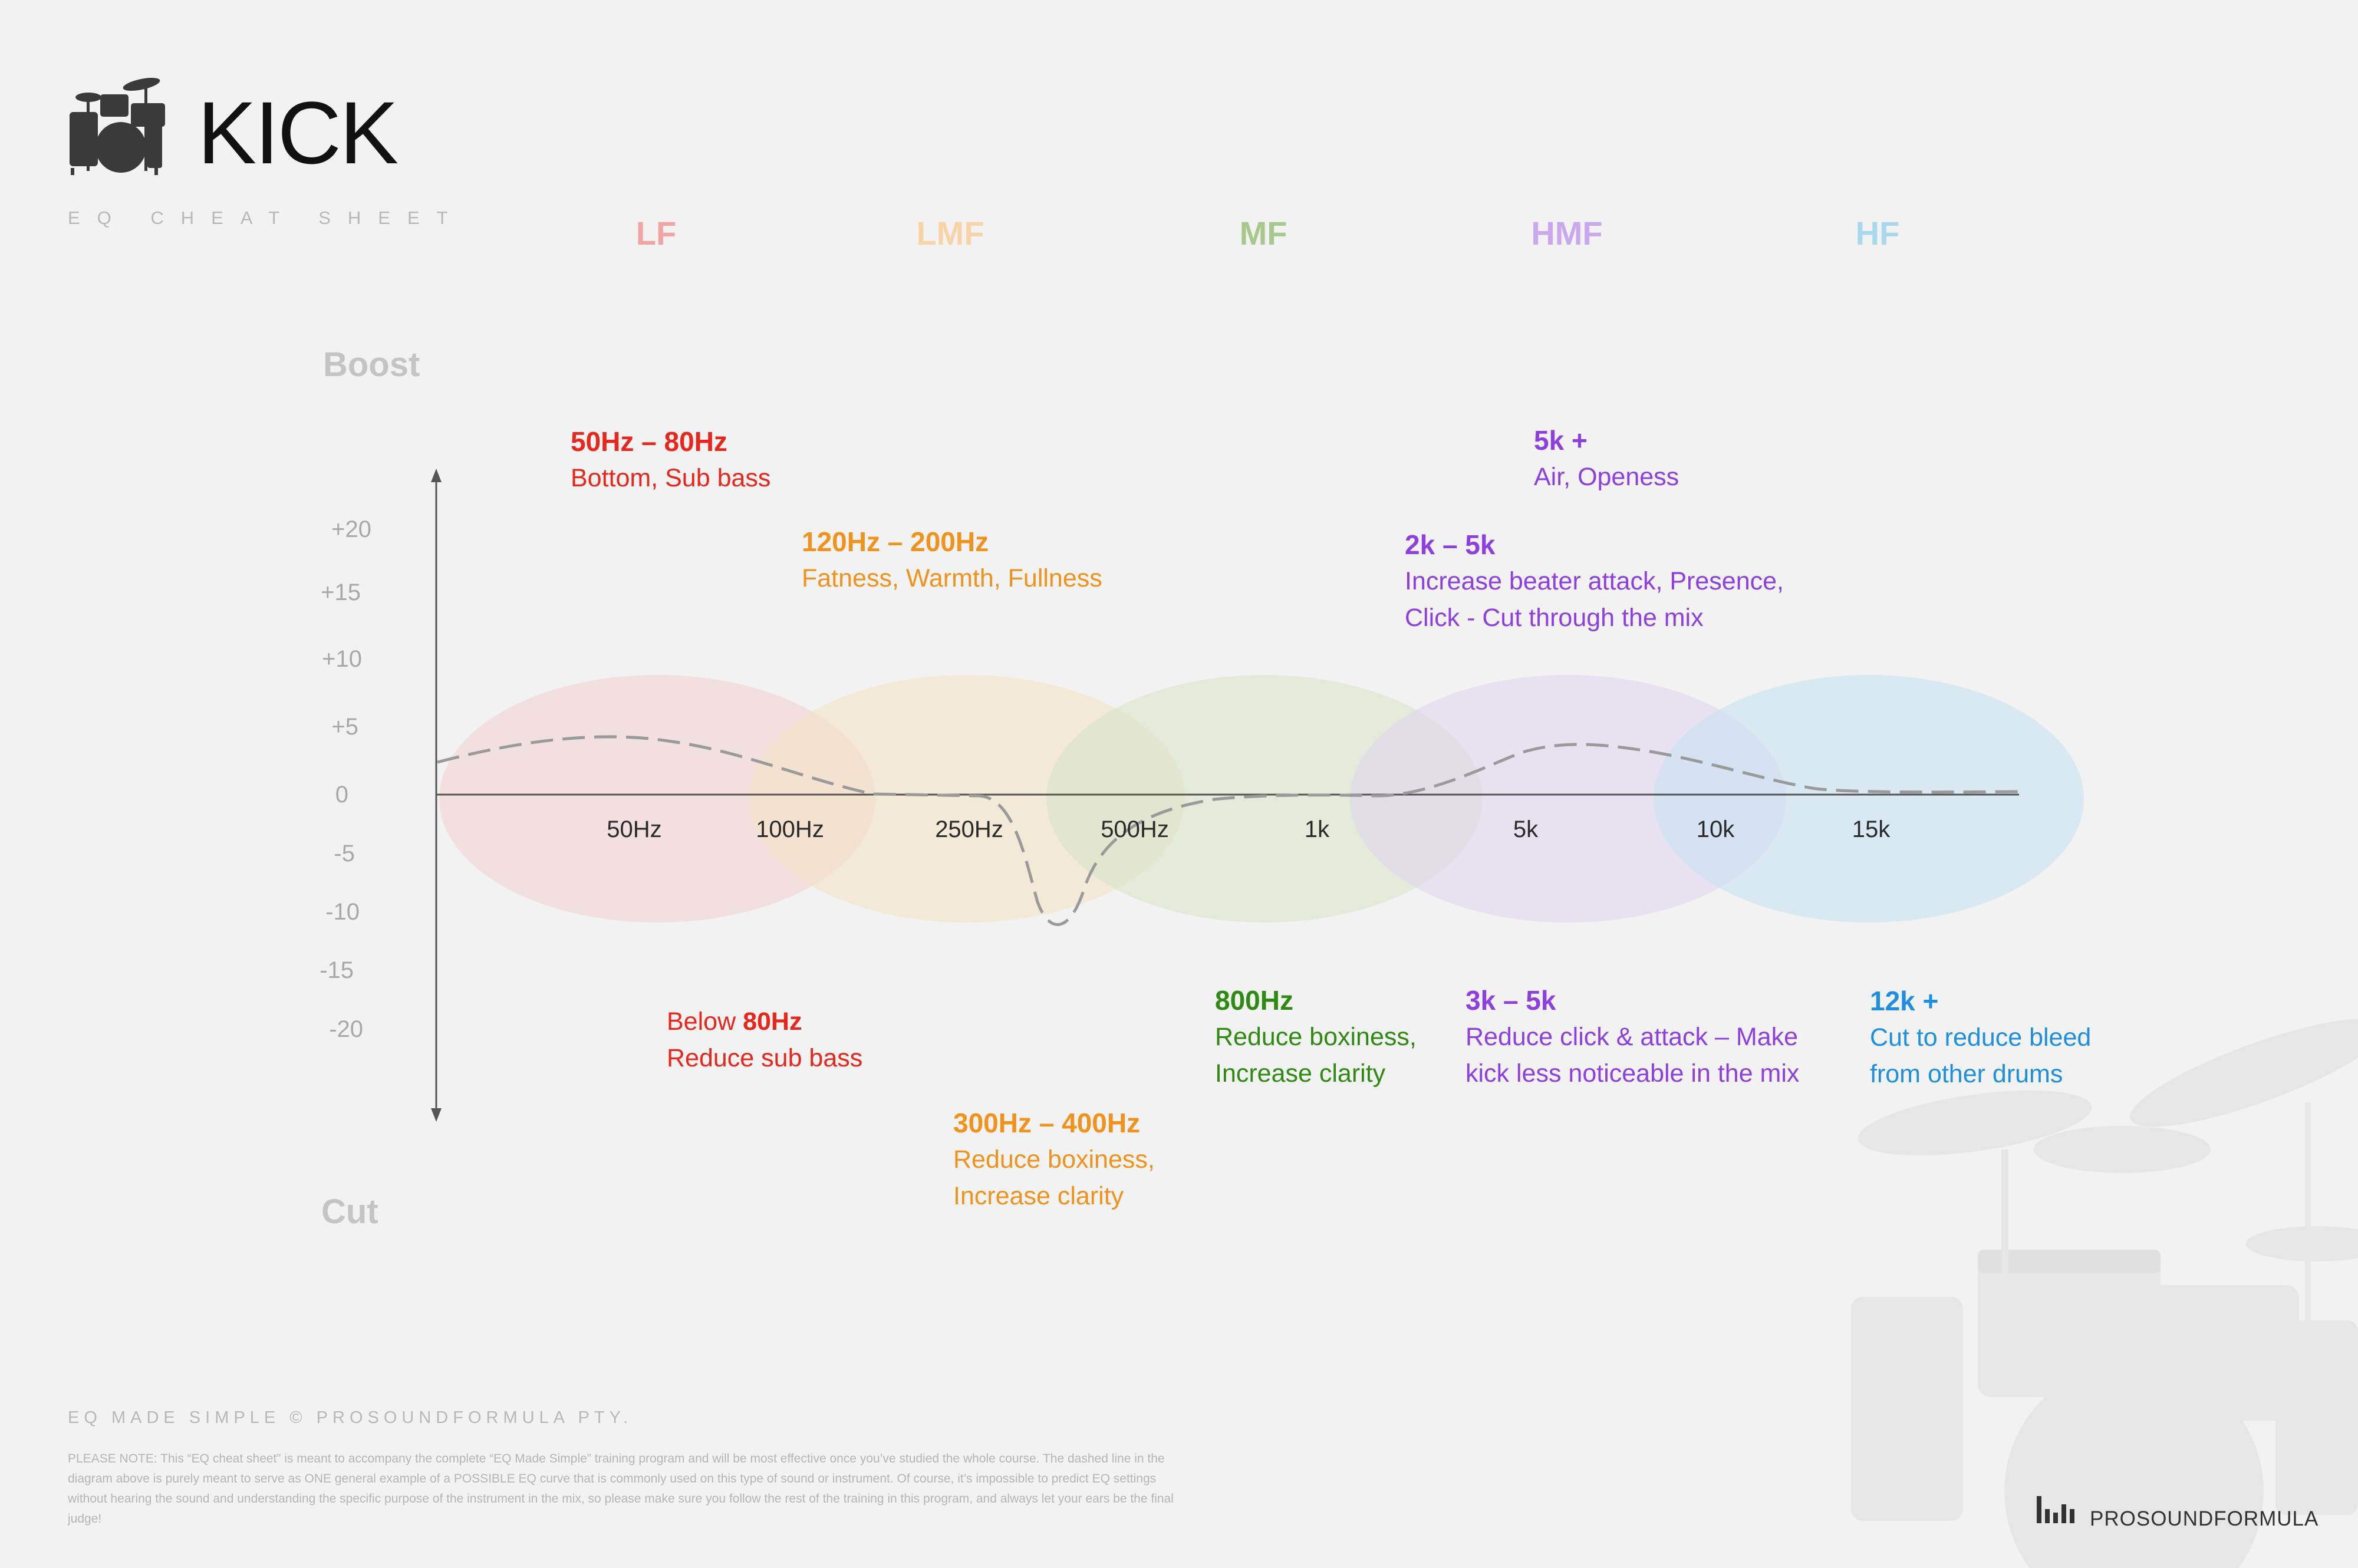 The image size is (2358, 1568). What do you see at coordinates (437, 475) in the screenshot?
I see `y-axis-arrow-up` at bounding box center [437, 475].